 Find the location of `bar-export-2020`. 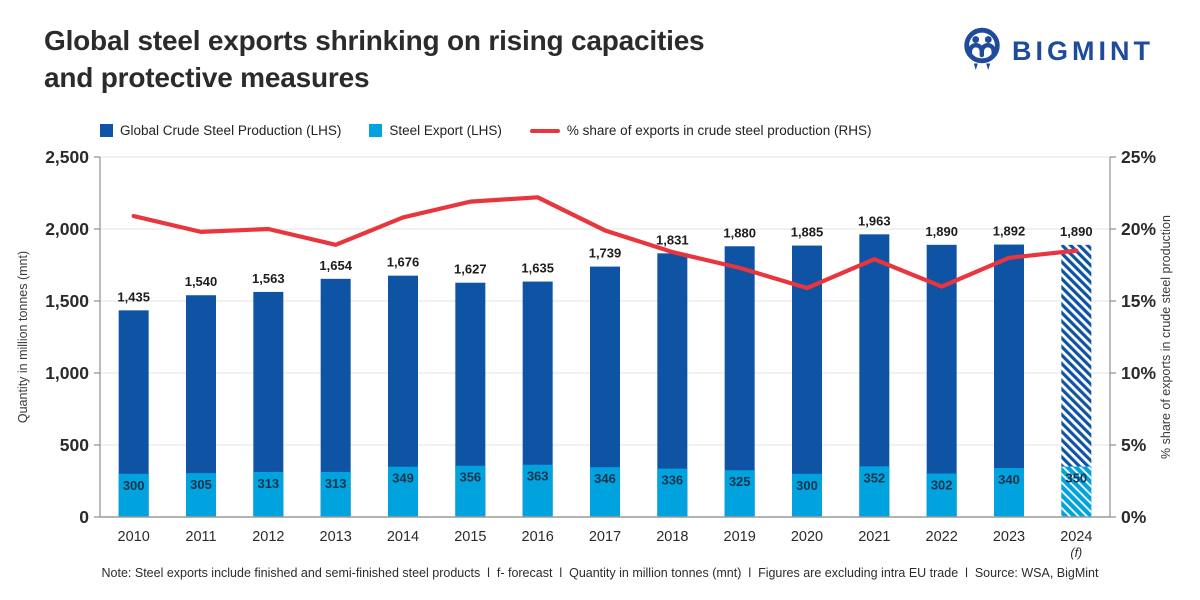

bar-export-2020 is located at coordinates (807, 495).